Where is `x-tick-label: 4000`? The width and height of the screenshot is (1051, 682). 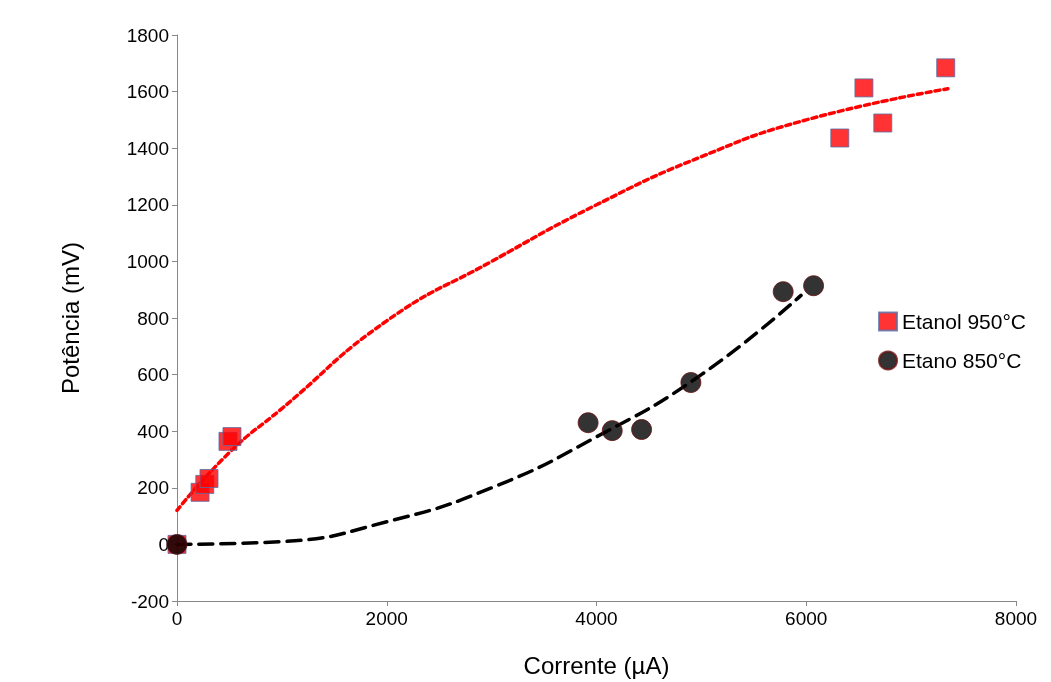 x-tick-label: 4000 is located at coordinates (596, 618).